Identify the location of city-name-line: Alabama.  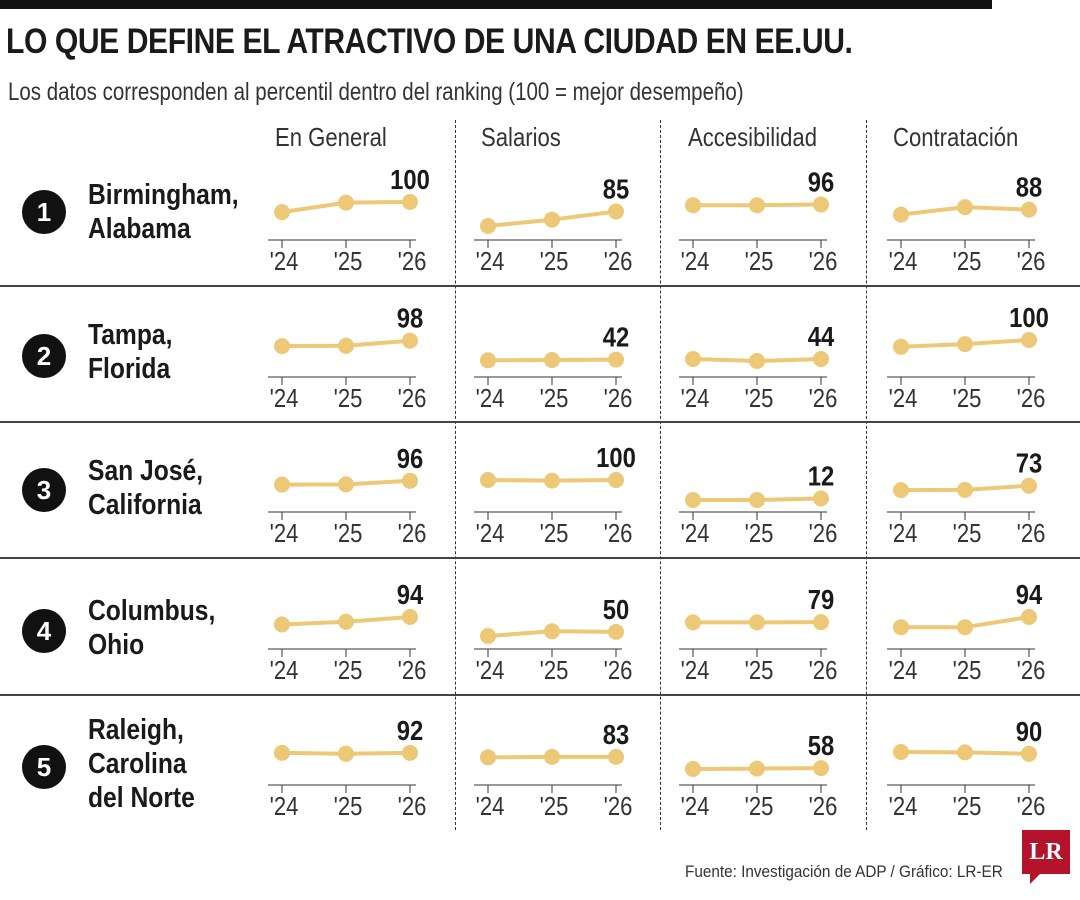
(139, 229).